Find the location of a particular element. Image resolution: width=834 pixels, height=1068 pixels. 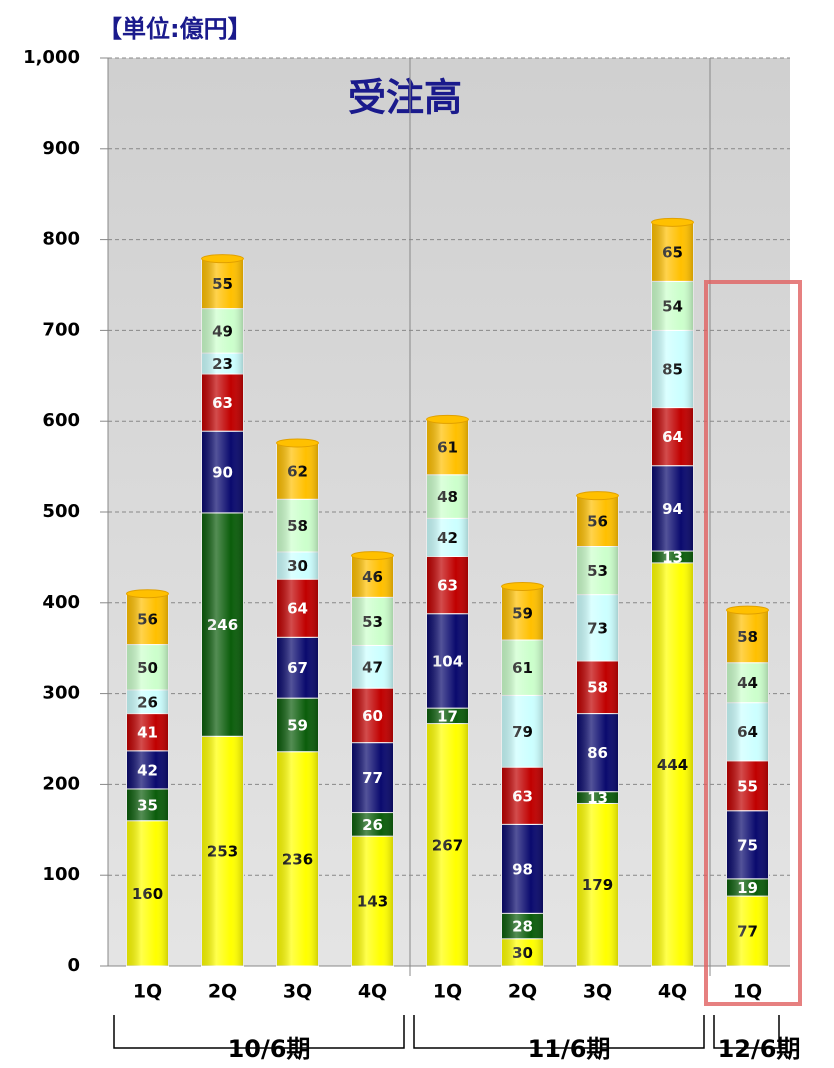

y-tick-label: 600 is located at coordinates (61, 420).